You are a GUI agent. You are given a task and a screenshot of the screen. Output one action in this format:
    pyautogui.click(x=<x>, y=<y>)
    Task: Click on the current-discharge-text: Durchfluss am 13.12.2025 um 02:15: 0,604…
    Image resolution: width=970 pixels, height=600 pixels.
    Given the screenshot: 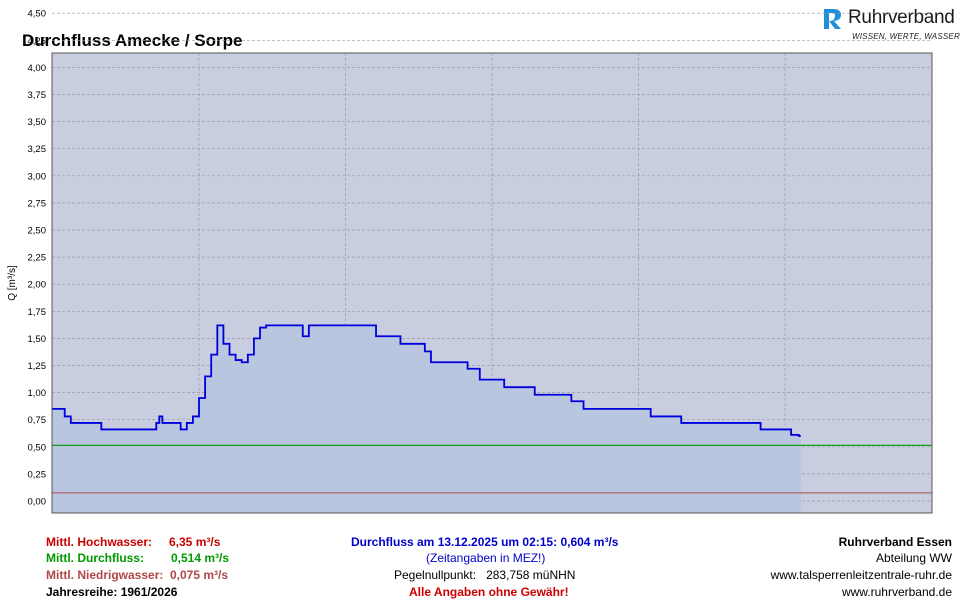 What is the action you would take?
    pyautogui.click(x=485, y=542)
    